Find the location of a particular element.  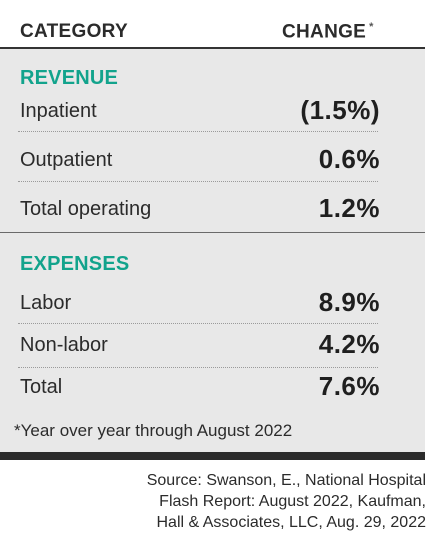

row-label: Labor is located at coordinates (46, 303).